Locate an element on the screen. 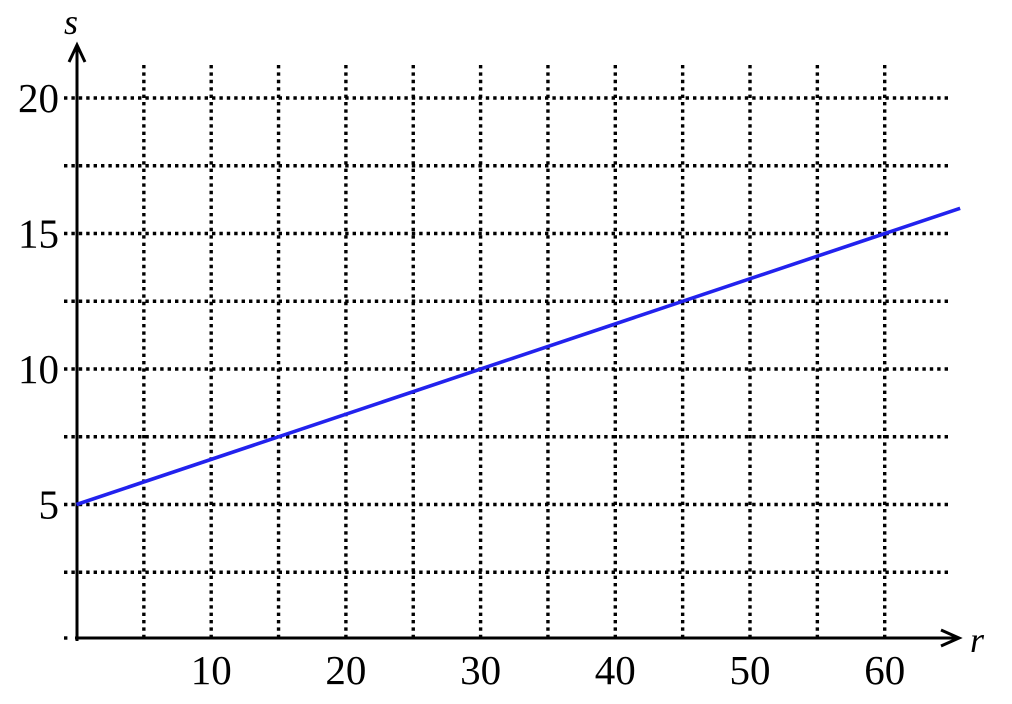  x-tick-label: 60 is located at coordinates (884, 670).